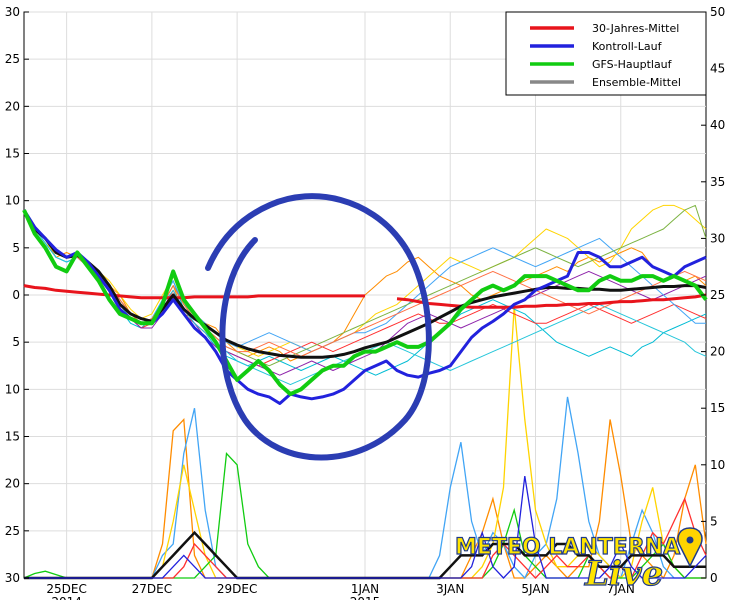 This screenshot has width=729, height=600. I want to click on y-right-tick-label: 25, so click(717, 295).